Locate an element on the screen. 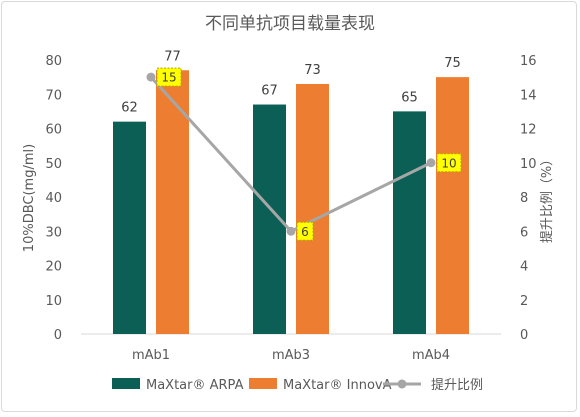  legend: MaXtar® ARPA MaXtar® InnovA 提升比例 is located at coordinates (297, 385).